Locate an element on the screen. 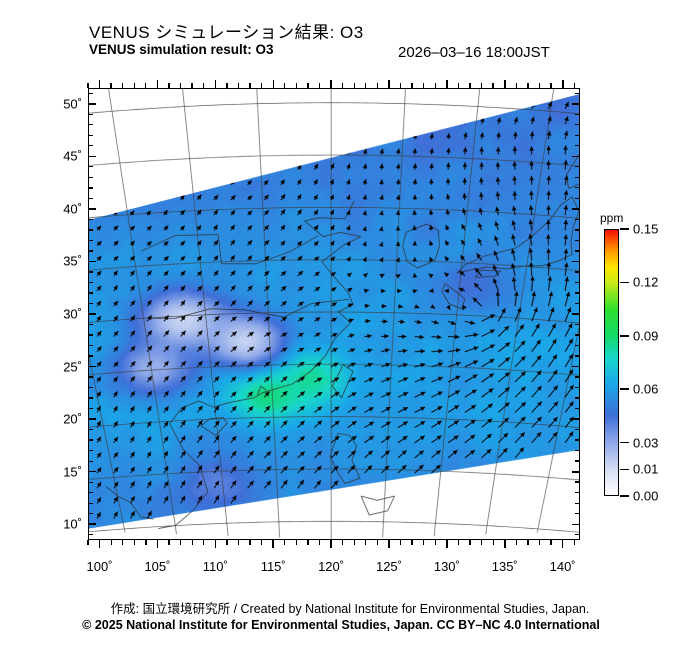  y-axis-label: 40˚ is located at coordinates (72, 209).